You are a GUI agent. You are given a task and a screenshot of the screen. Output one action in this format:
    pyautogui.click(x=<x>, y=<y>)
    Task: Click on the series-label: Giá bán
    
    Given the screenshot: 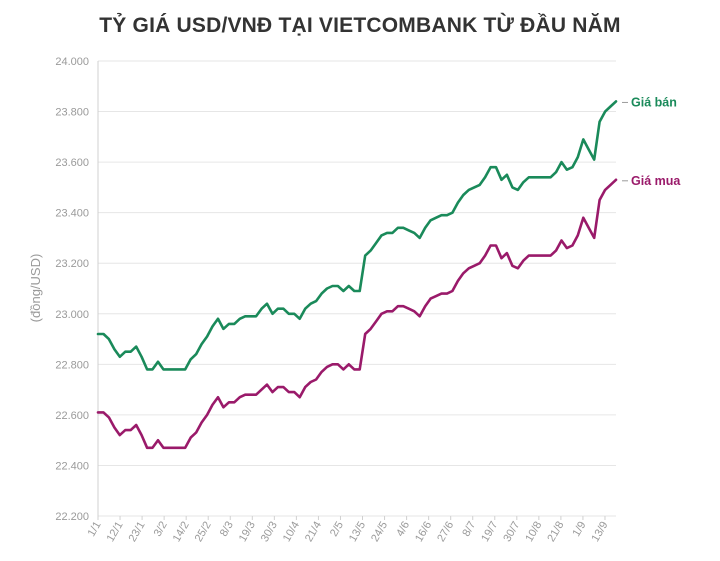 What is the action you would take?
    pyautogui.click(x=654, y=102)
    